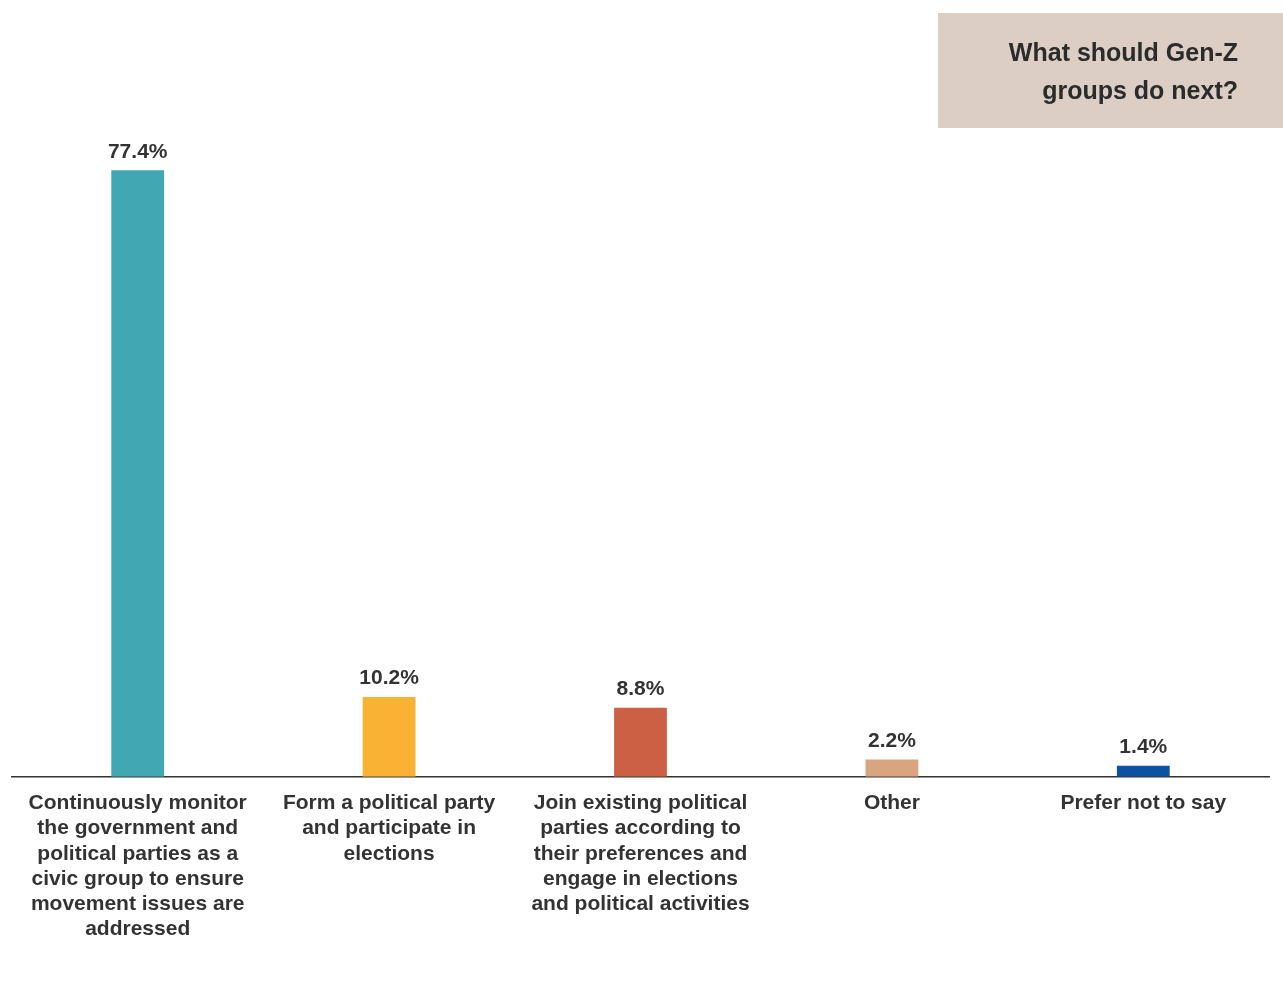 The image size is (1283, 996). I want to click on x-tick-label: Other, so click(891, 802).